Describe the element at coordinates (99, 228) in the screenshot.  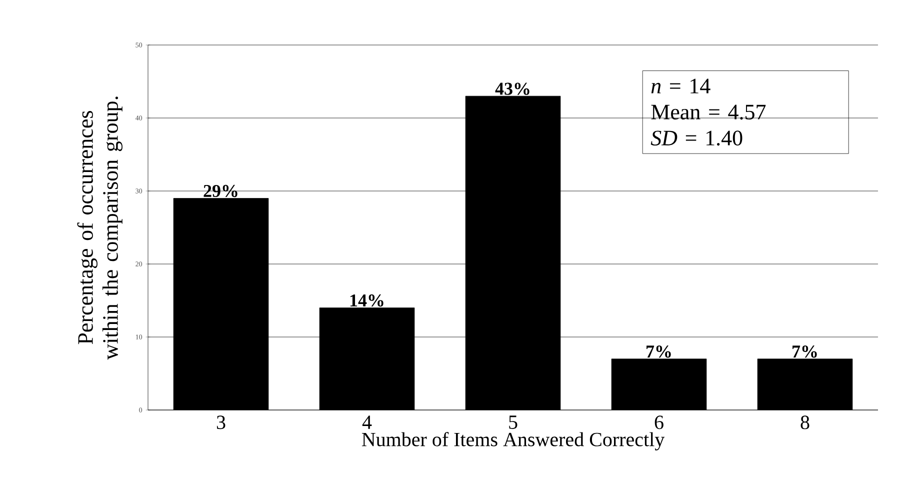
I see `y-axis-title: Percentage of occurrences within the comparison group.` at that location.